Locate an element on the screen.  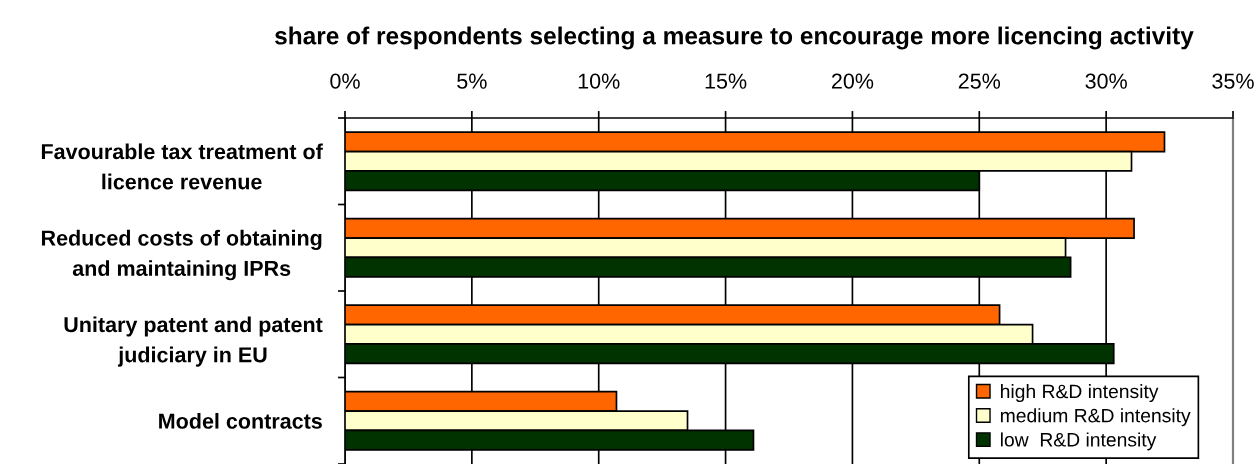
x-tick-label: 20% is located at coordinates (852, 81).